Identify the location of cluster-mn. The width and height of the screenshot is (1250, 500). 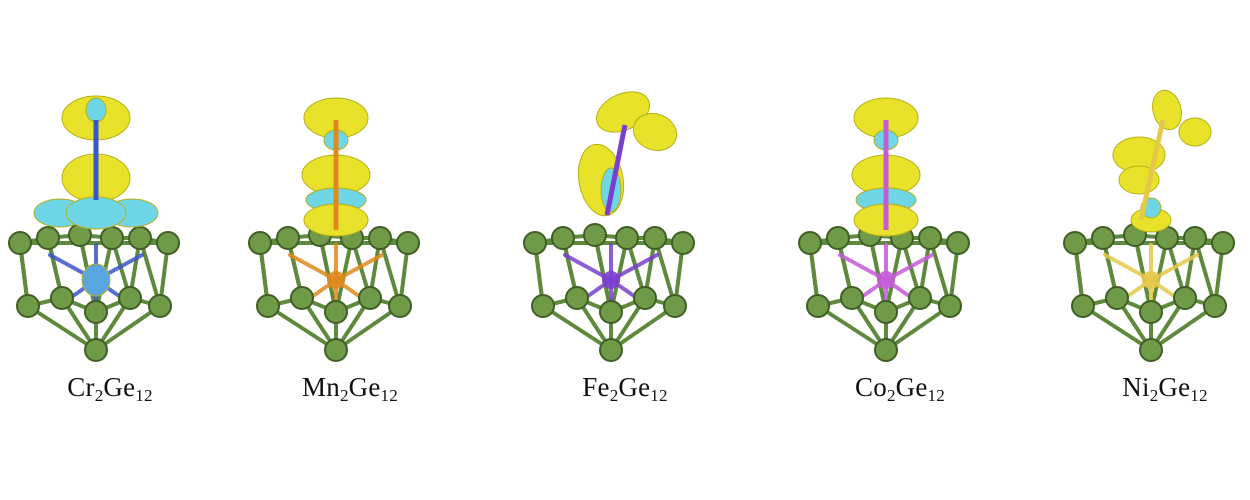
(350, 225).